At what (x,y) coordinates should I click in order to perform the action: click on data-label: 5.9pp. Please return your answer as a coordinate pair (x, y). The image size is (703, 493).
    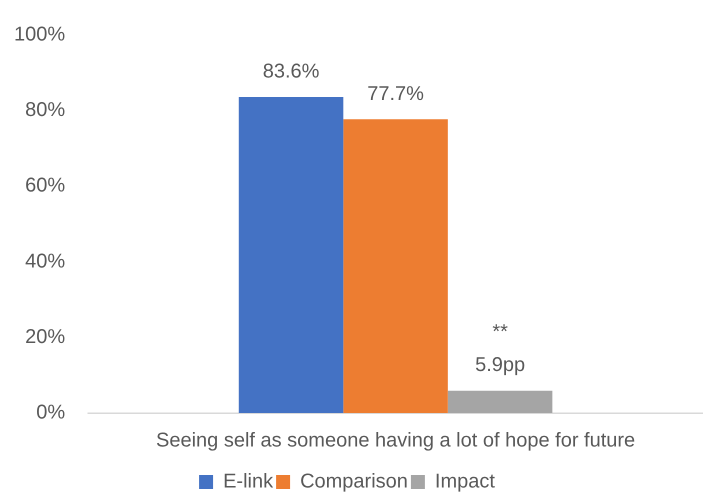
    Looking at the image, I should click on (500, 365).